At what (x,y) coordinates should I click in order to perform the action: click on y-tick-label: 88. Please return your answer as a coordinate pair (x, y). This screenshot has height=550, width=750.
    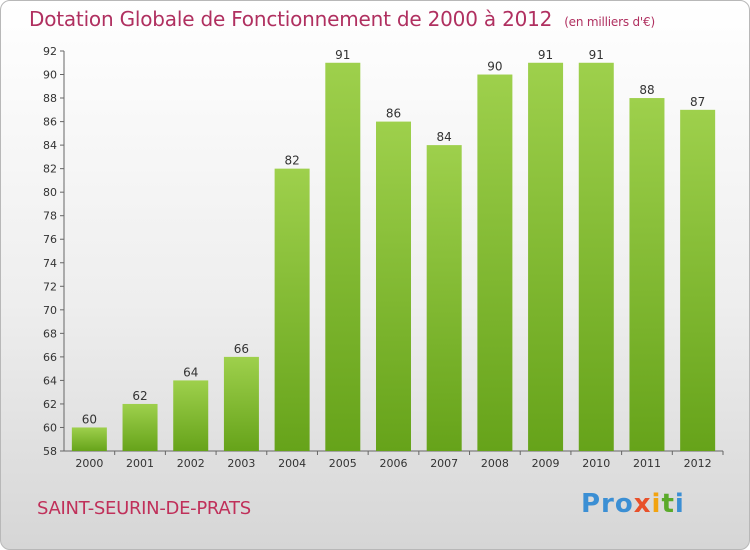
    Looking at the image, I should click on (50, 98).